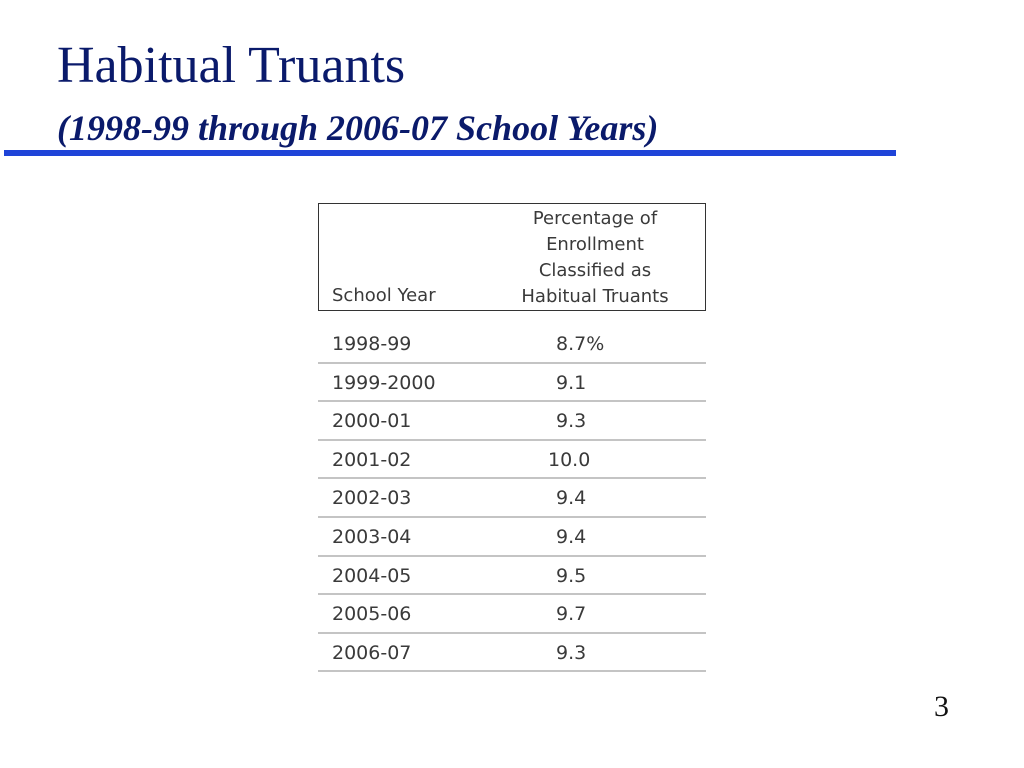 The image size is (1024, 768). I want to click on school-year-cell: 2002-03, so click(372, 498).